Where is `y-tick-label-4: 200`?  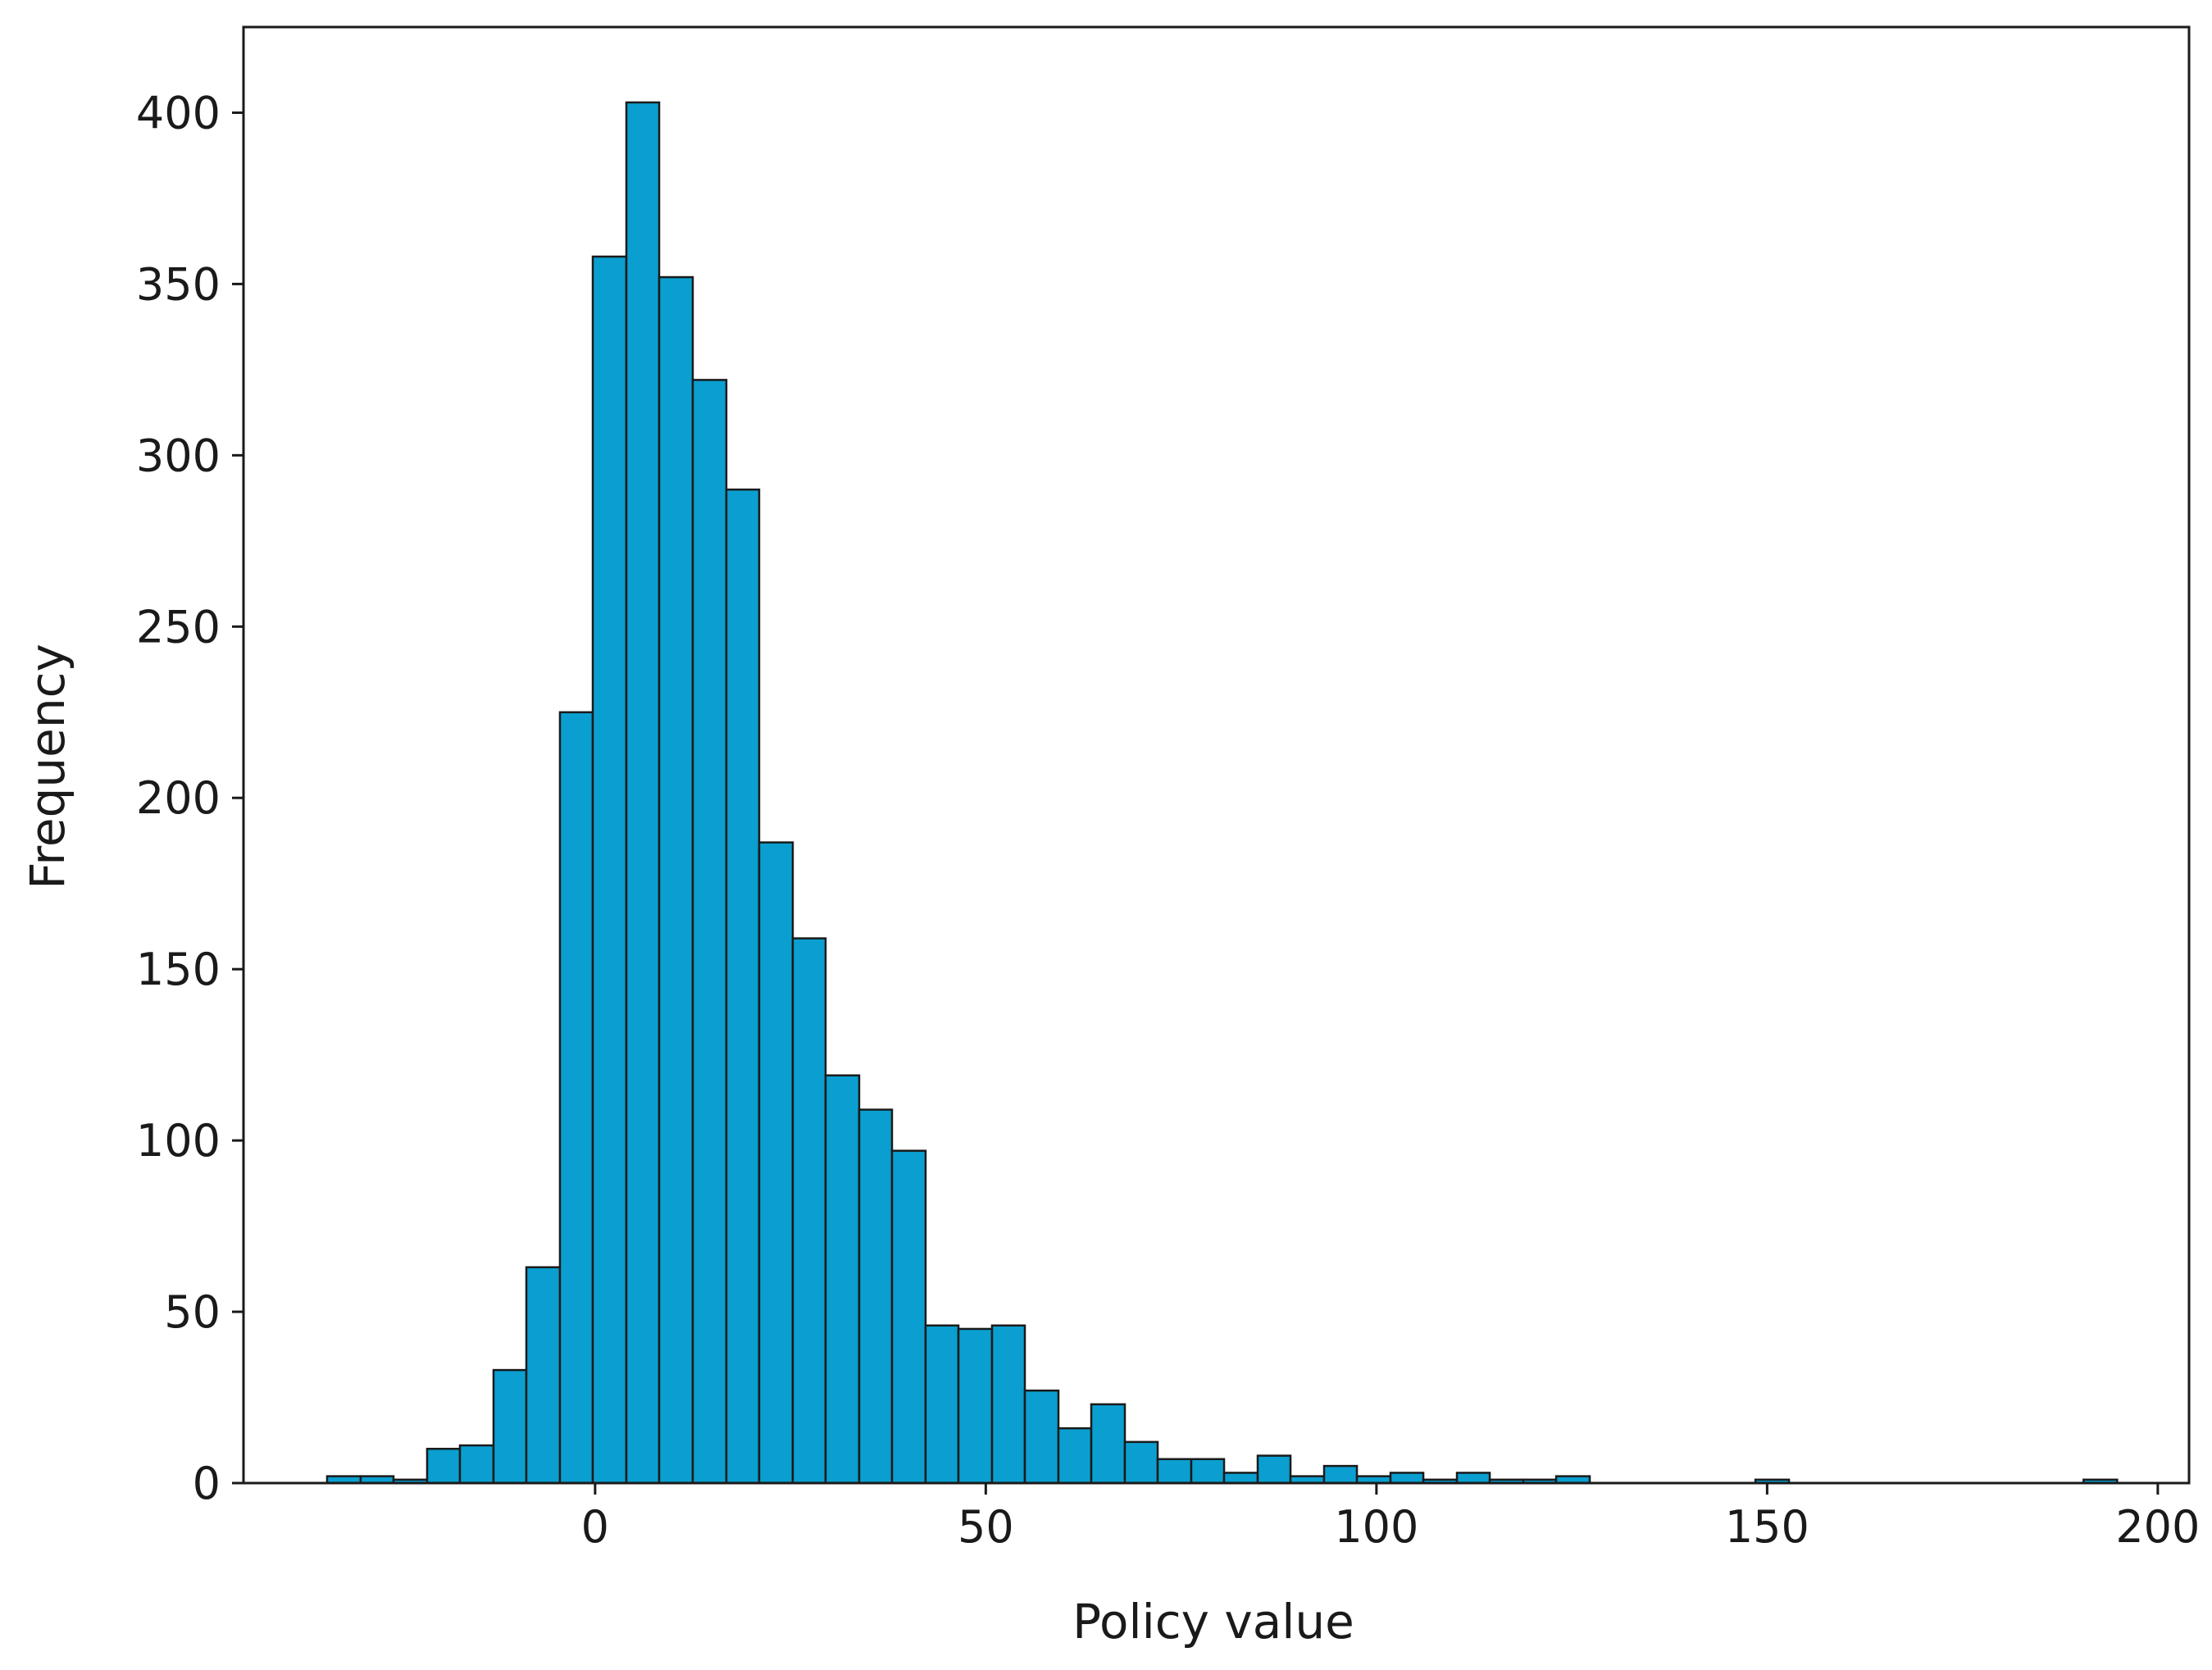 y-tick-label-4: 200 is located at coordinates (178, 798).